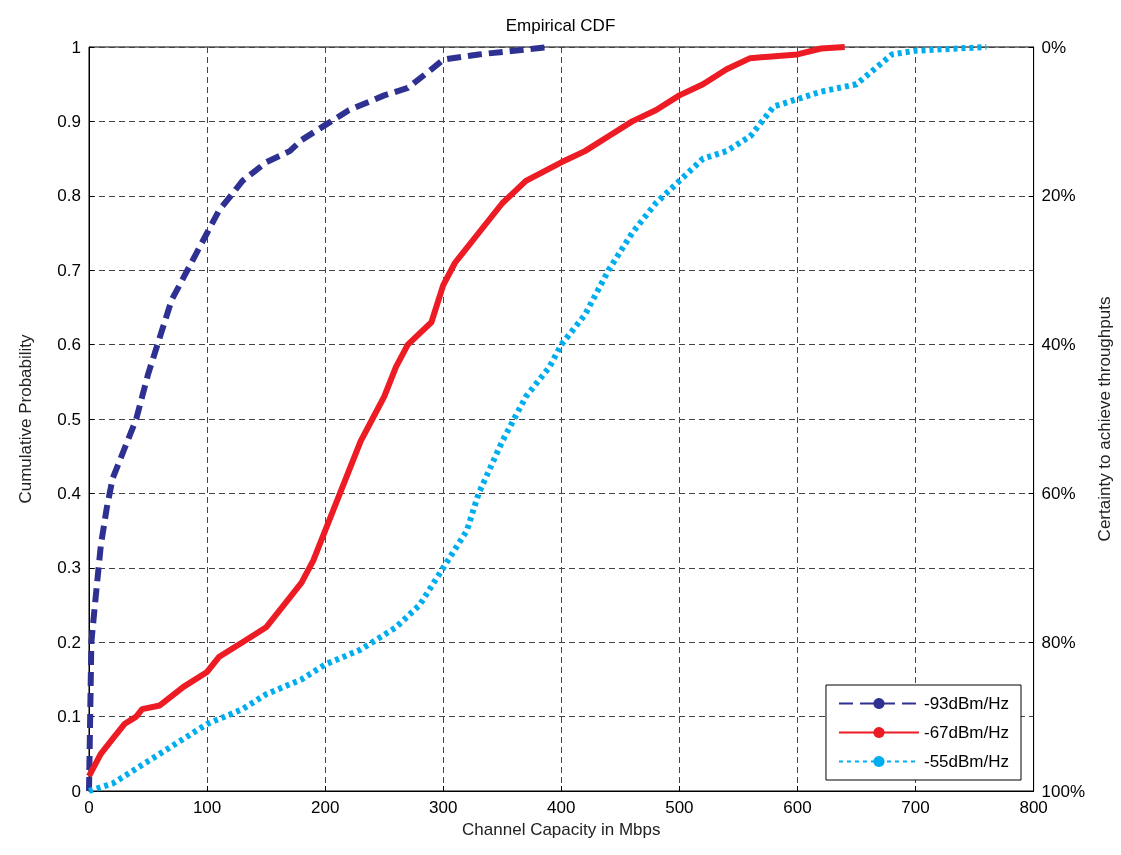  I want to click on x-axis-title: Channel Capacity in Mbps, so click(561, 829).